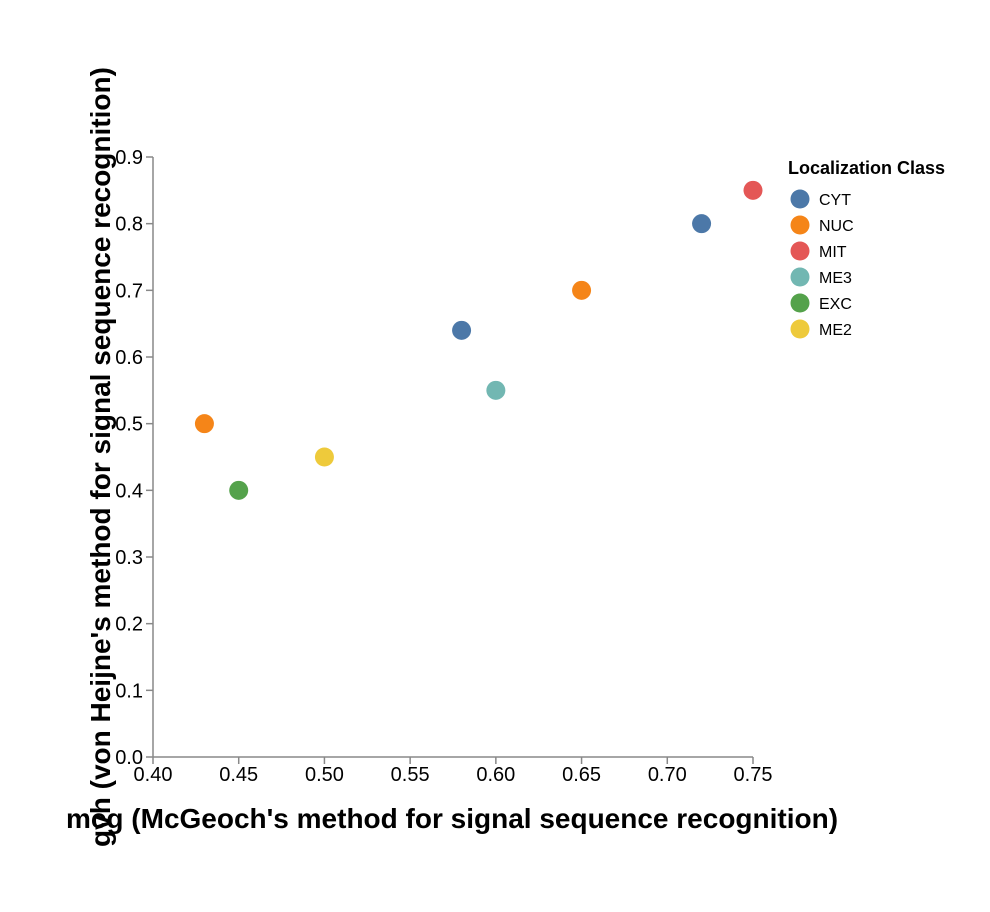  I want to click on x-tick-label: 0.55, so click(410, 775).